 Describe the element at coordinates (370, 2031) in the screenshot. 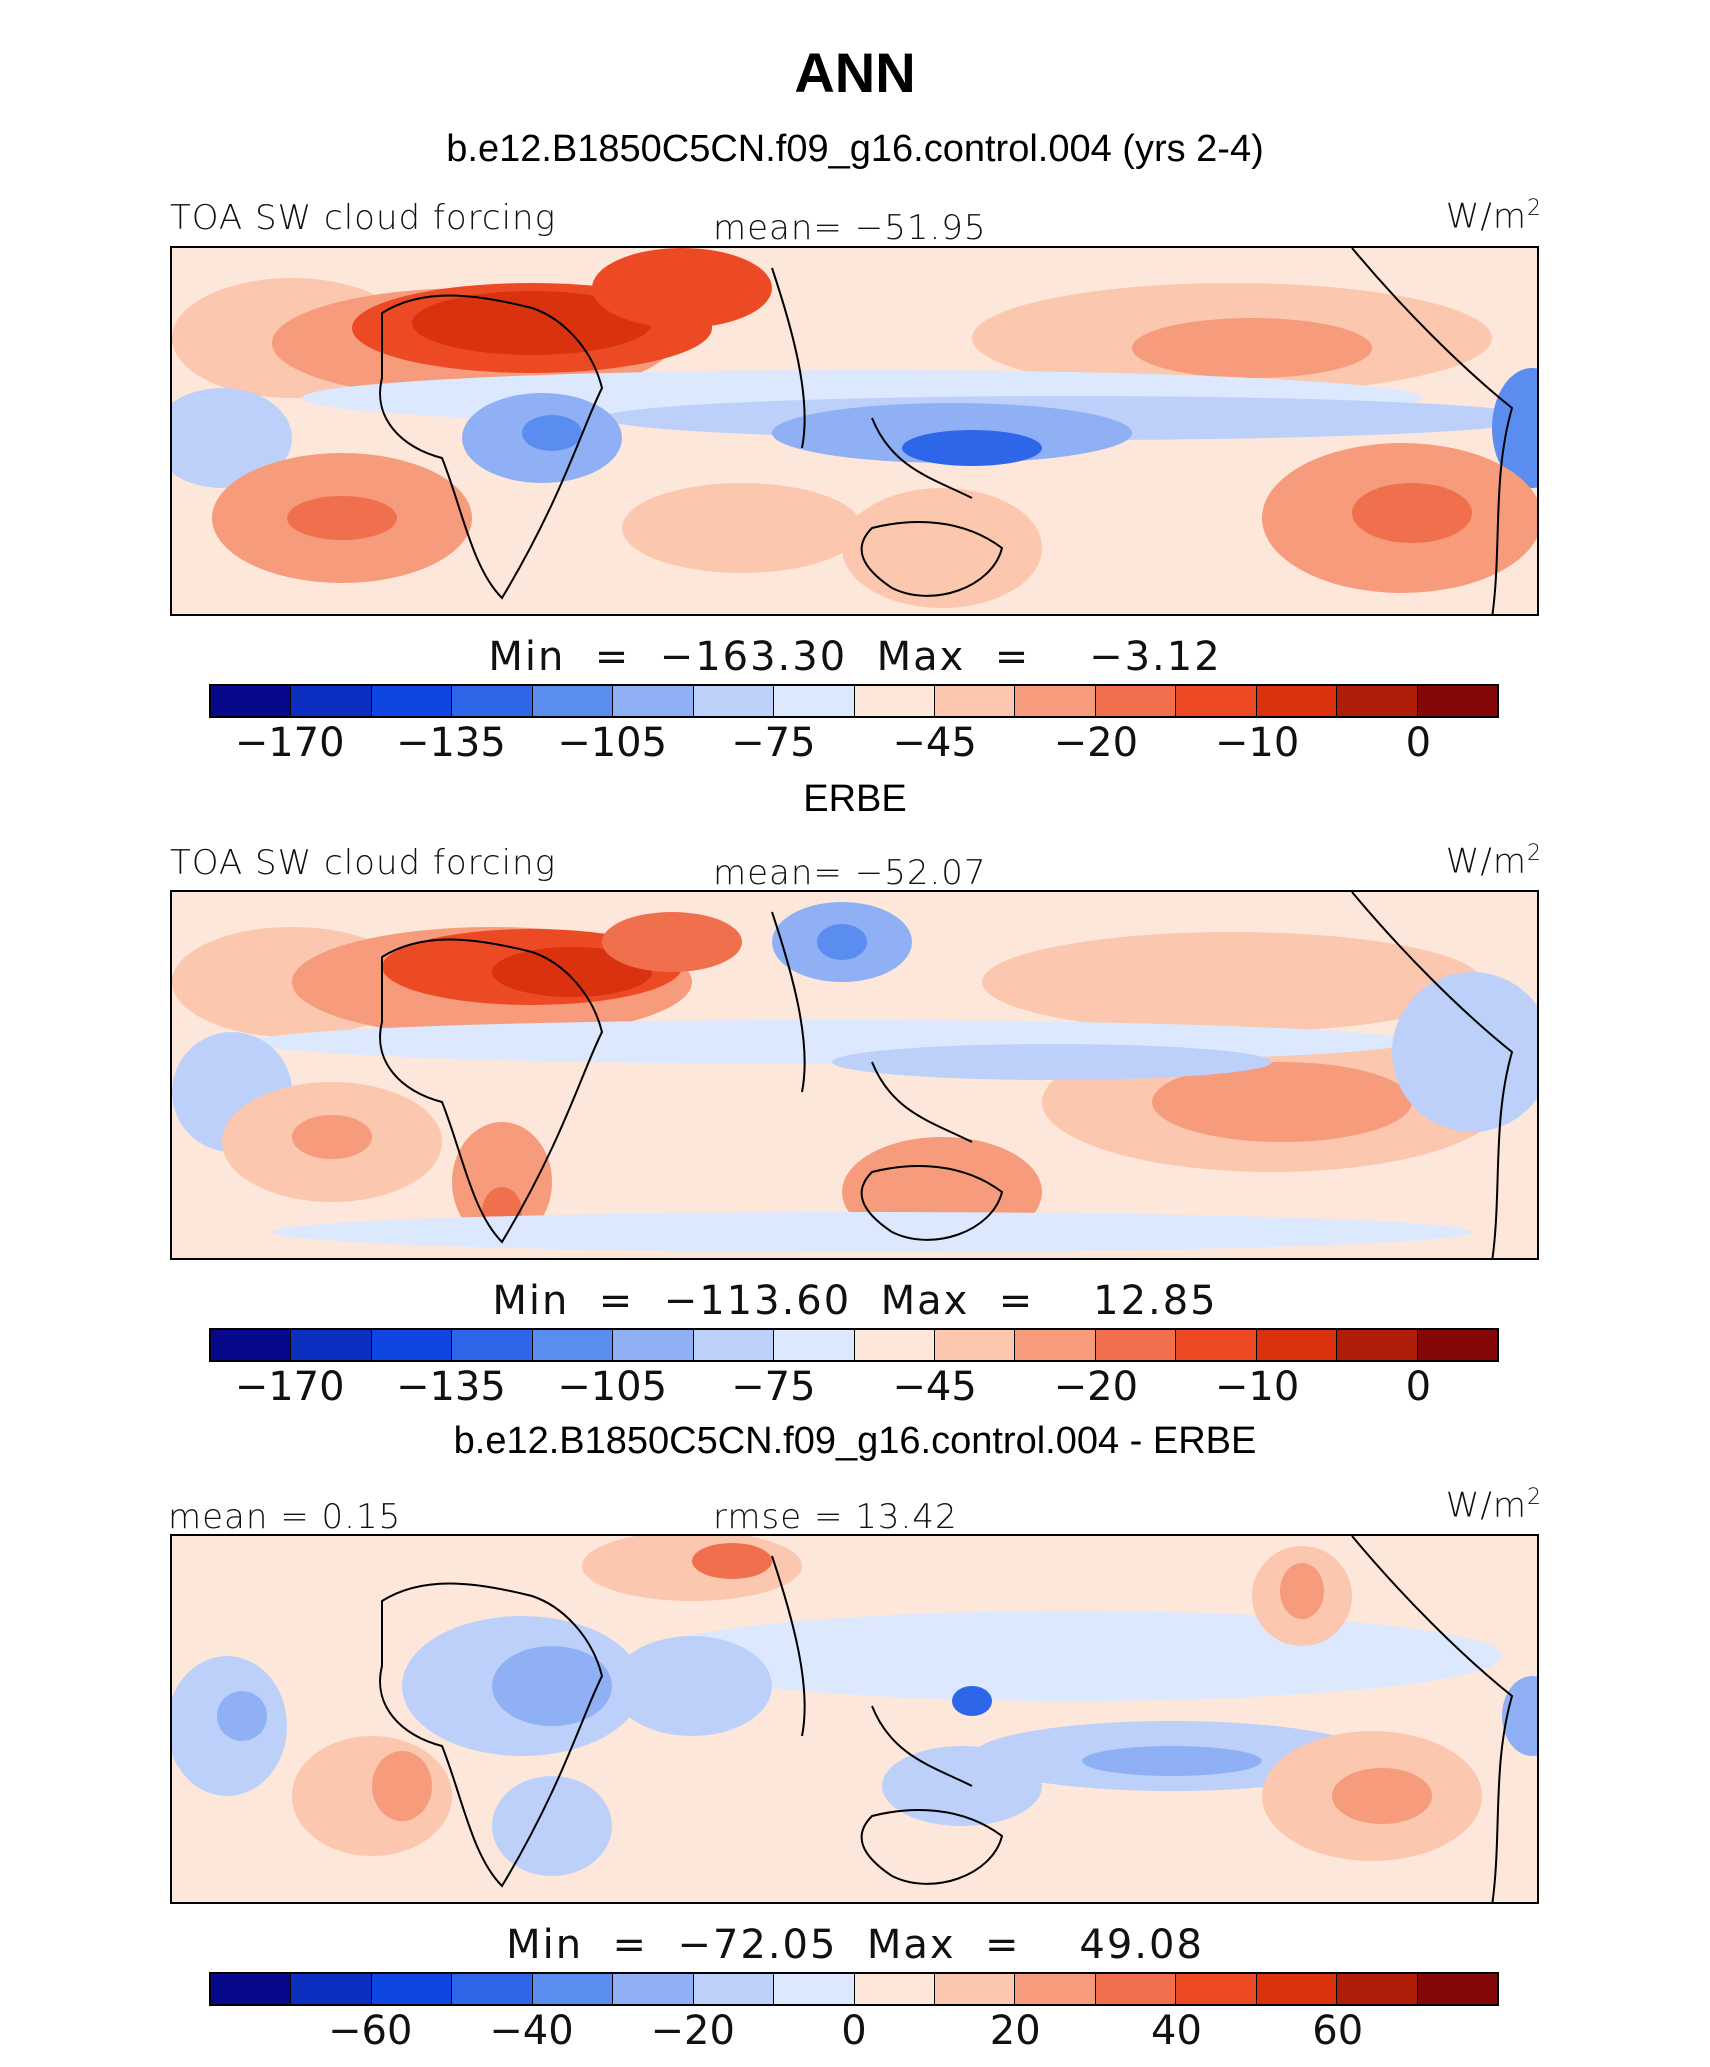

I see `colorbar-tick-label: −60` at that location.